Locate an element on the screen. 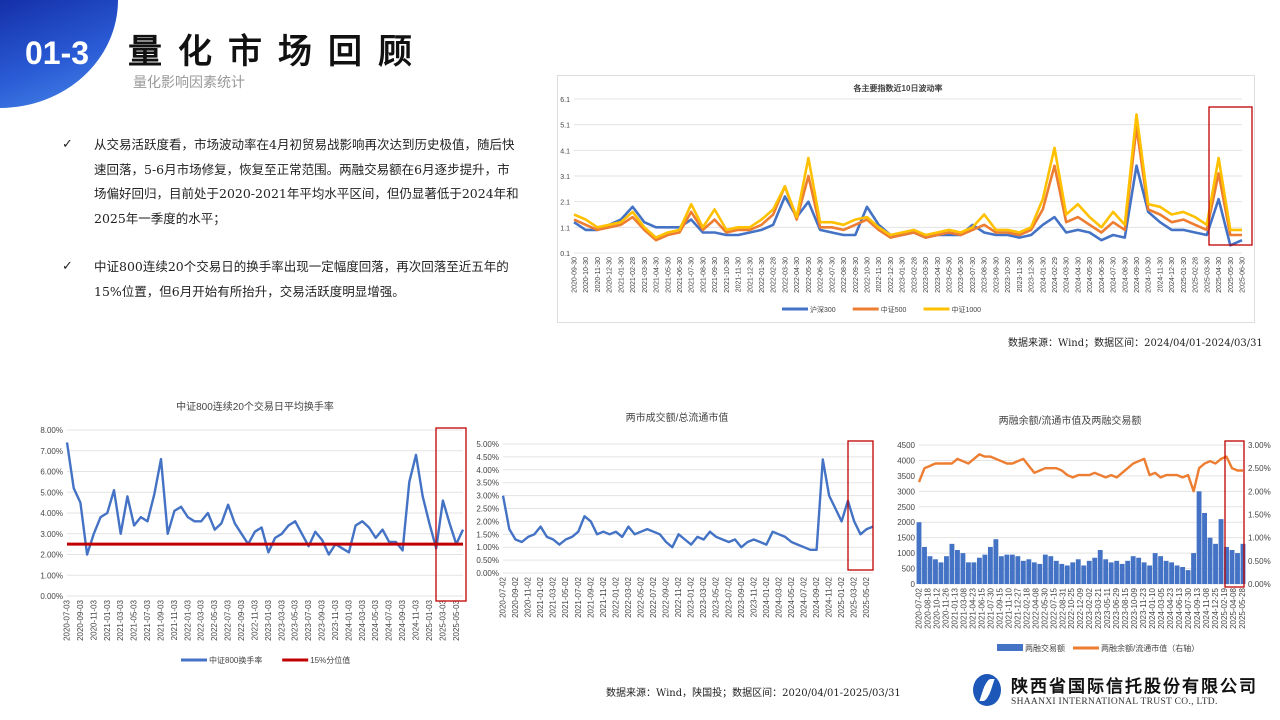 The height and width of the screenshot is (720, 1280). source-note-top: 数据来源：Wind；数据区间：2024/04/01-2024/03/31 is located at coordinates (1135, 343).